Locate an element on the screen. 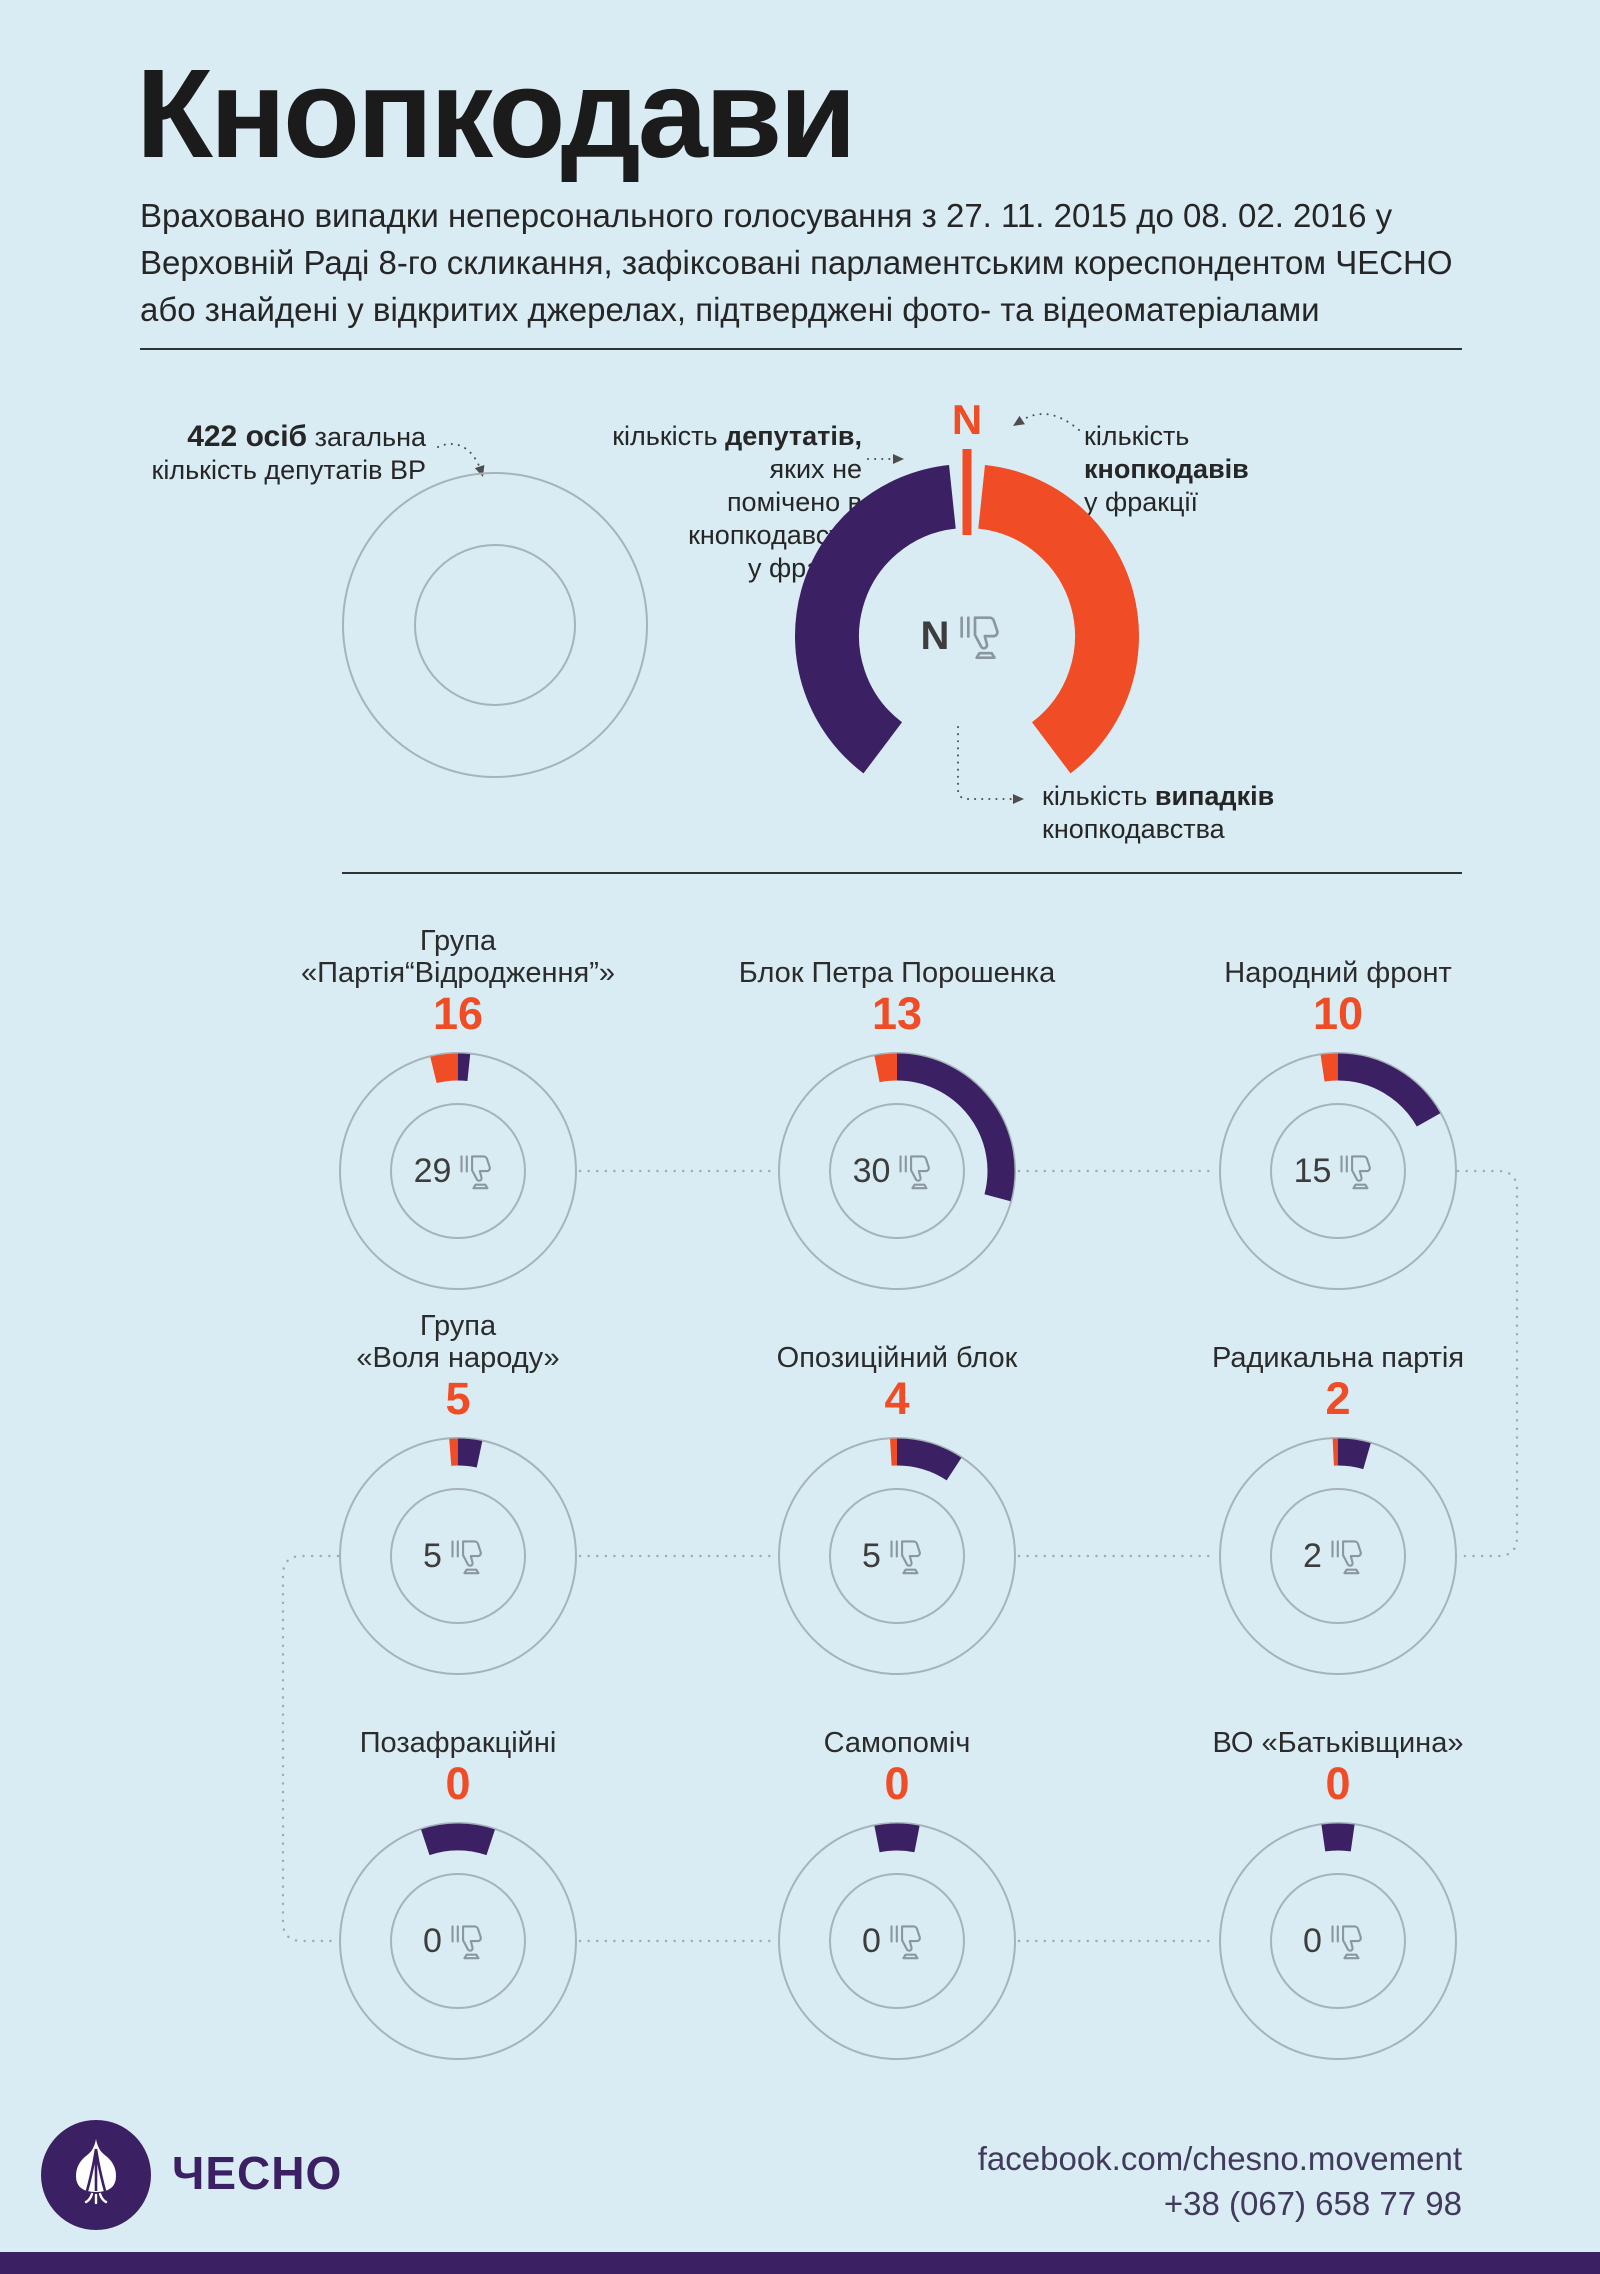 The width and height of the screenshot is (1600, 2274). cases-count: 29 is located at coordinates (432, 1170).